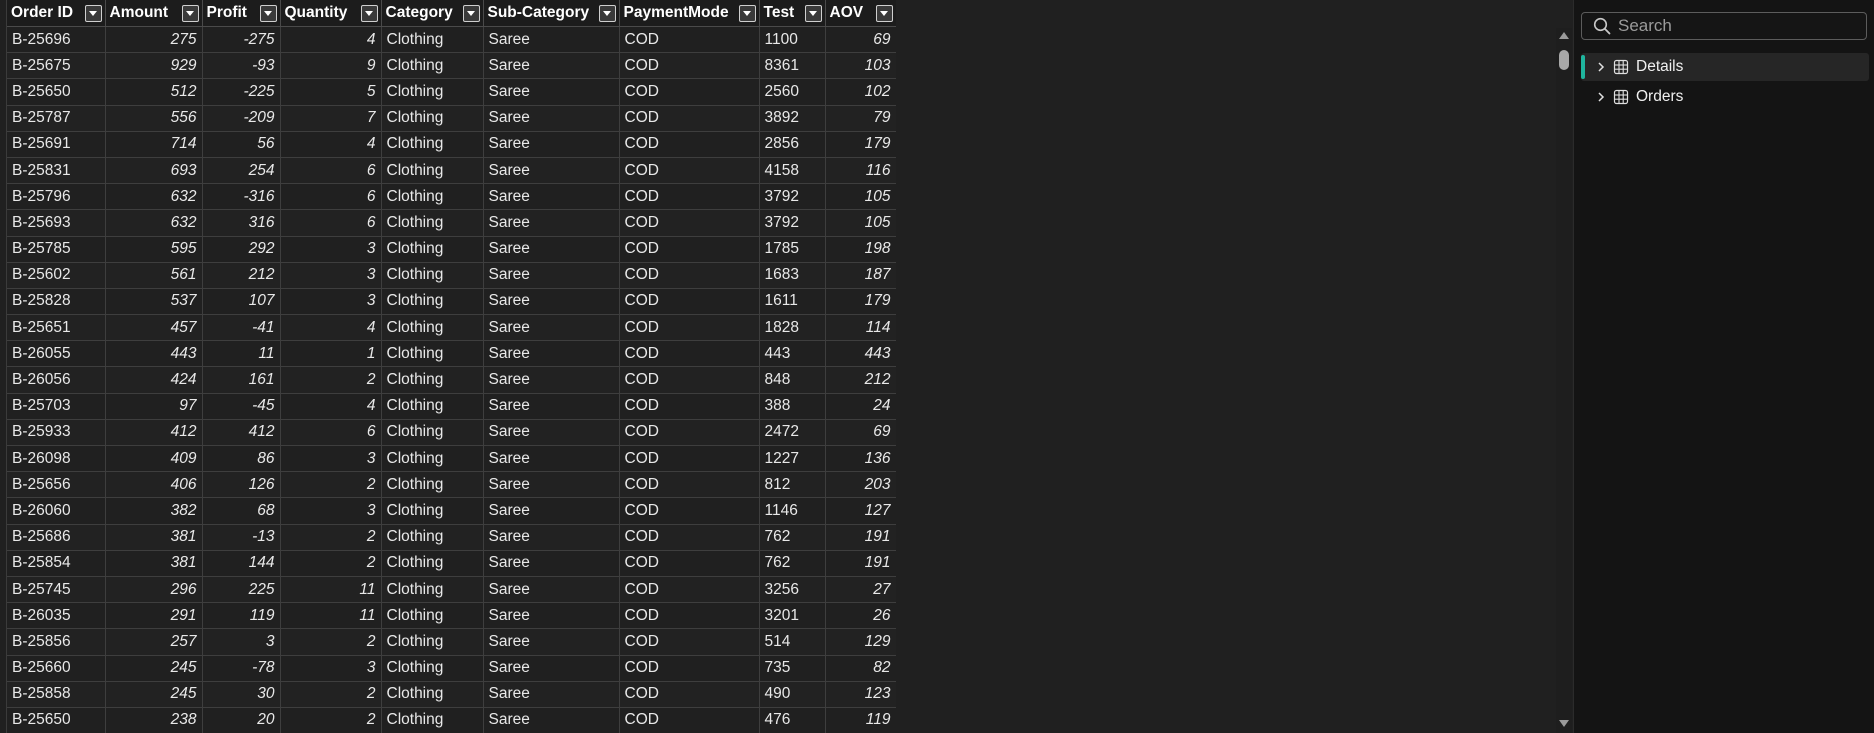 The height and width of the screenshot is (733, 1874). What do you see at coordinates (241, 459) in the screenshot?
I see `table-cell: 86` at bounding box center [241, 459].